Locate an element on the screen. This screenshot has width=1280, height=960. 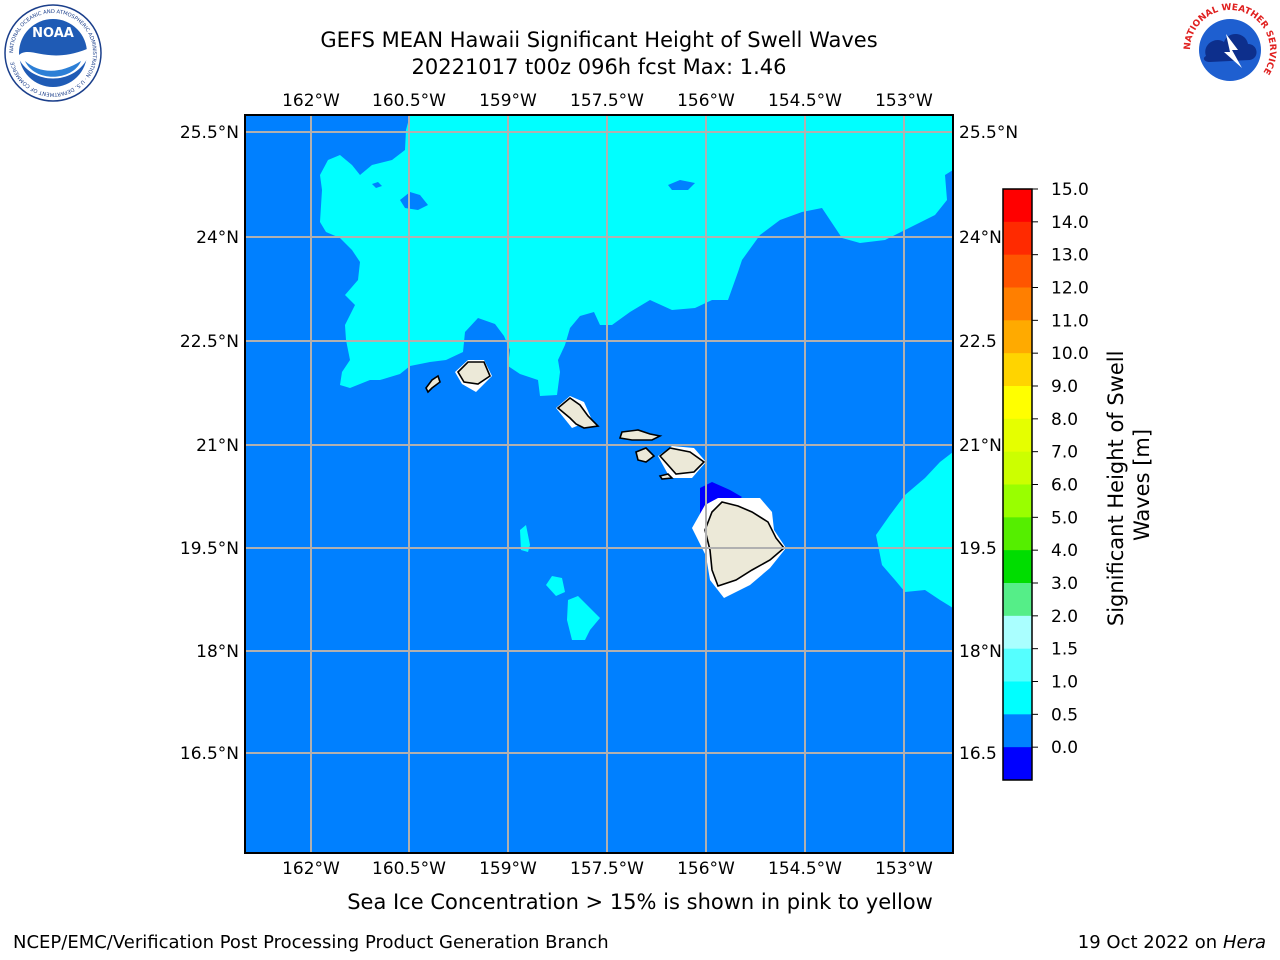
colorbar-tick-label: 3.0 is located at coordinates (1064, 584).